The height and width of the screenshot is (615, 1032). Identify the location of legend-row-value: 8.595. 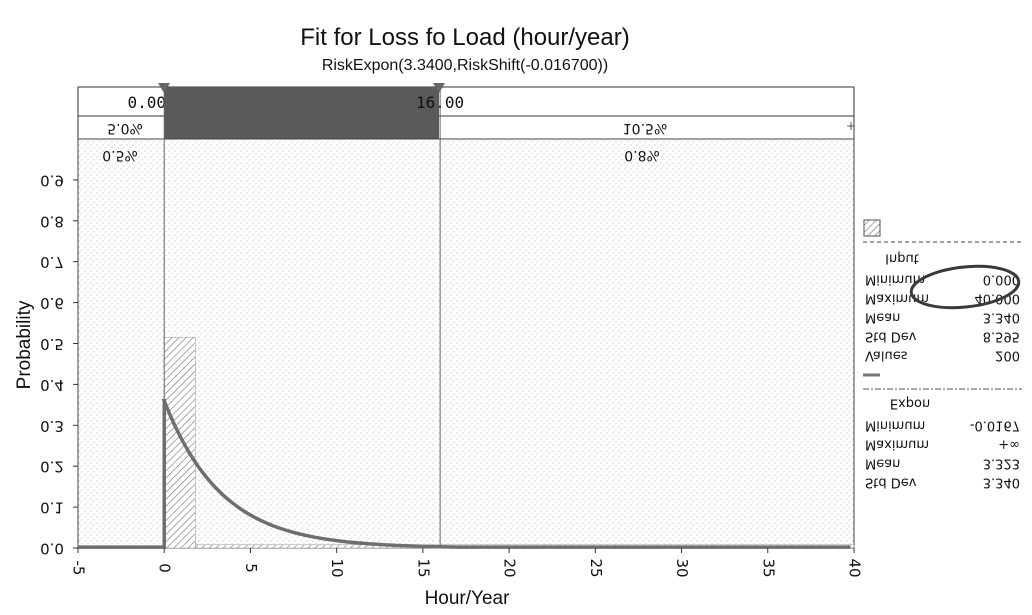
(1001, 336).